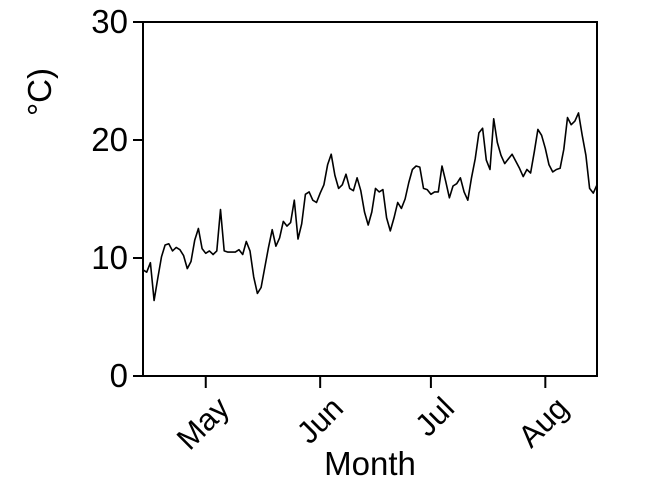  What do you see at coordinates (109, 257) in the screenshot?
I see `y-tick-label-10: 10` at bounding box center [109, 257].